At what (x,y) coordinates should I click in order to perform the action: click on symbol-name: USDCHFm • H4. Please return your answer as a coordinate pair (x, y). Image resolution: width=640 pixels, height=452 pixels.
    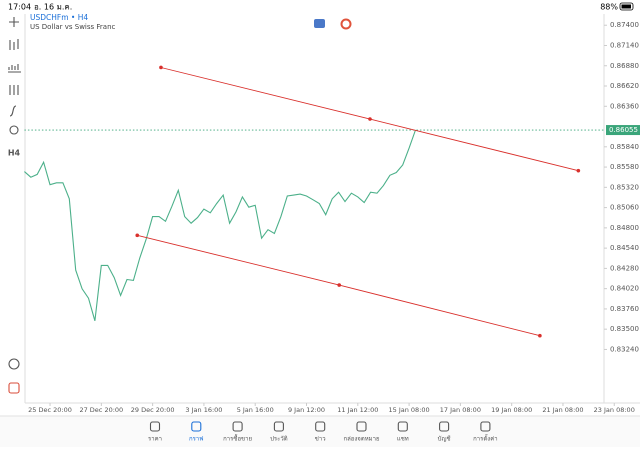
    Looking at the image, I should click on (59, 17).